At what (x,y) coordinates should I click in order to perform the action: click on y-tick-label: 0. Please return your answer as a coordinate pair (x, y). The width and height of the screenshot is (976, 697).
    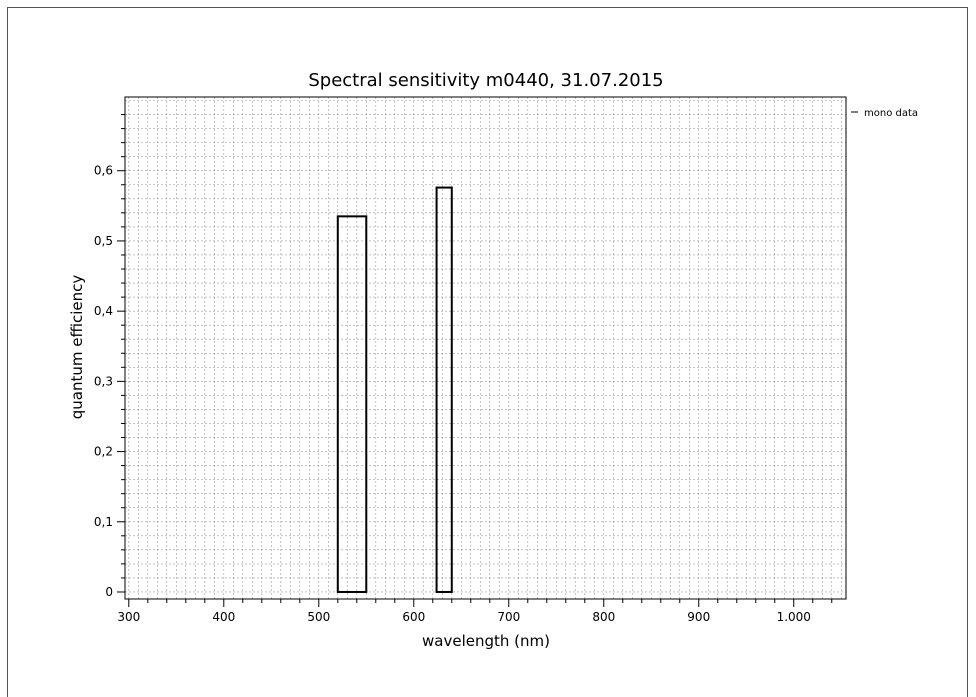
    Looking at the image, I should click on (109, 592).